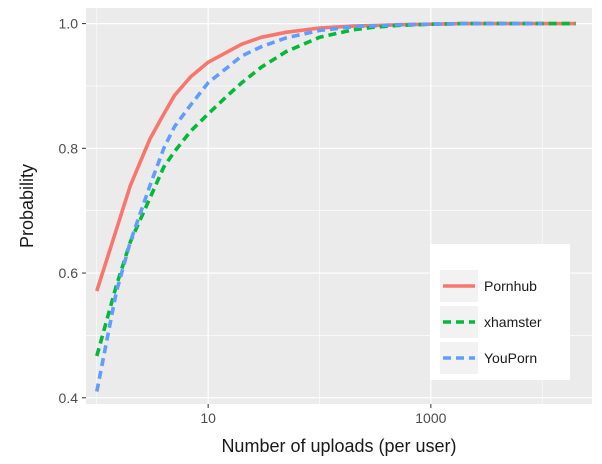 The image size is (602, 464). What do you see at coordinates (69, 148) in the screenshot?
I see `y-tick-label: 0.8` at bounding box center [69, 148].